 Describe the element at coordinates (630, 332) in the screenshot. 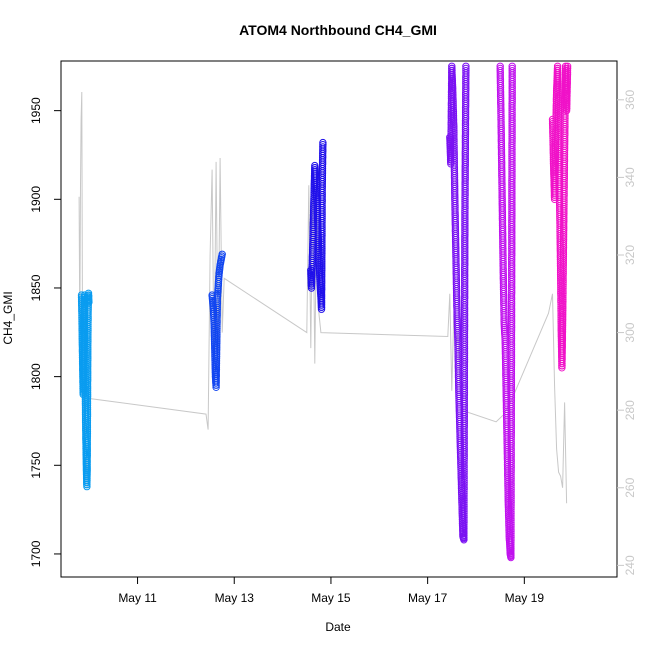

I see `y2-tick-label: 300` at that location.